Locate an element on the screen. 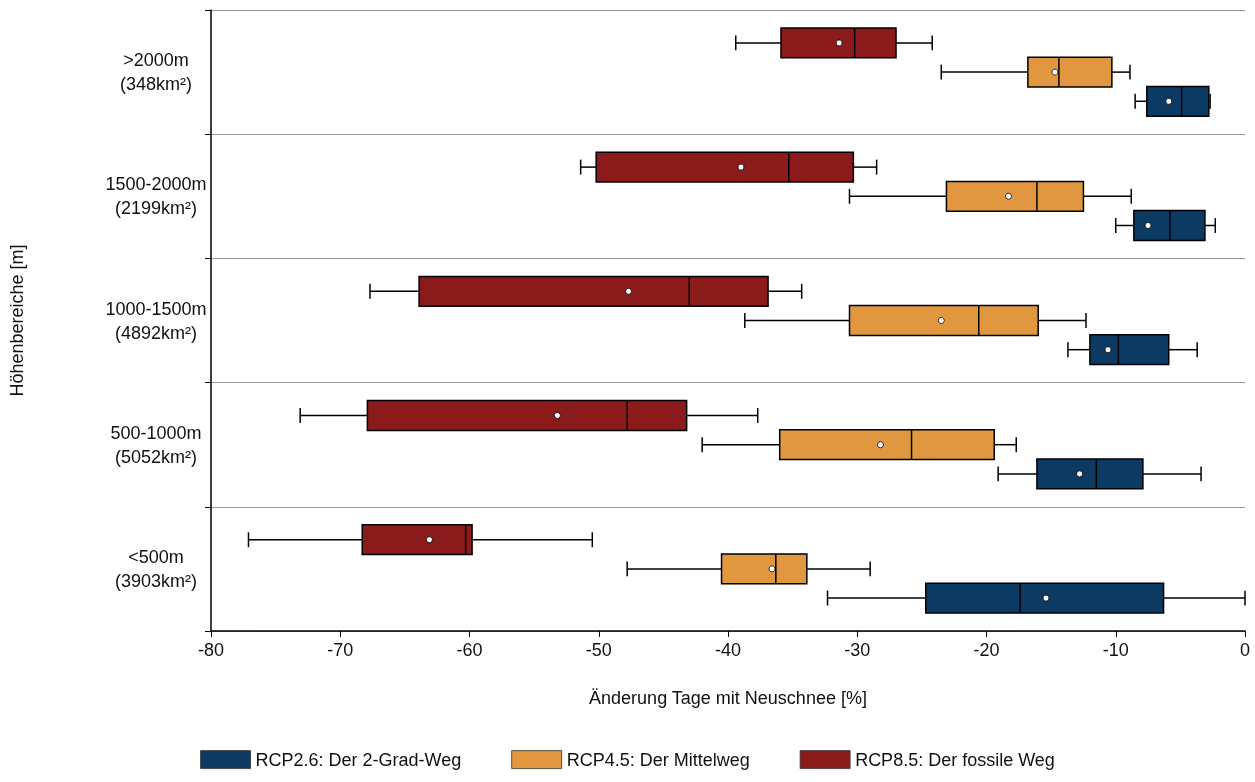 This screenshot has width=1255, height=782. x-tick-label: -40 is located at coordinates (728, 650).